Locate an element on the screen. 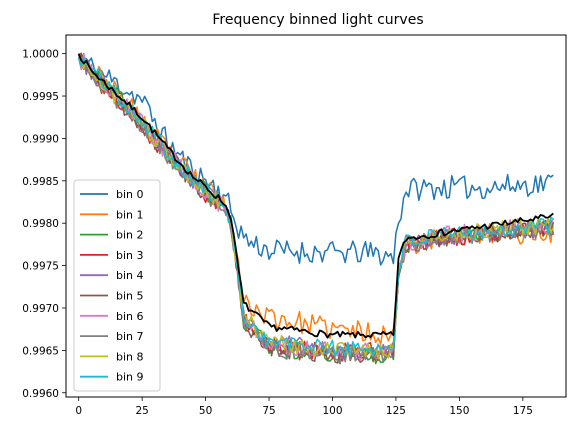 The width and height of the screenshot is (574, 435). x-tick-label: 0 is located at coordinates (78, 411).